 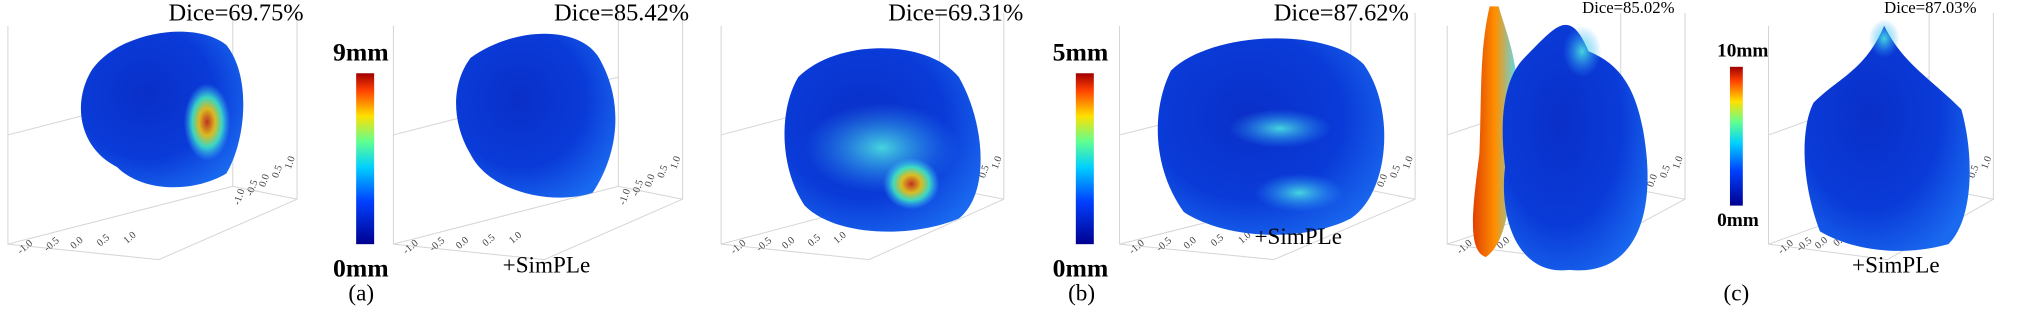 What do you see at coordinates (236, 13) in the screenshot?
I see `dice-score: Dice=69.75%` at bounding box center [236, 13].